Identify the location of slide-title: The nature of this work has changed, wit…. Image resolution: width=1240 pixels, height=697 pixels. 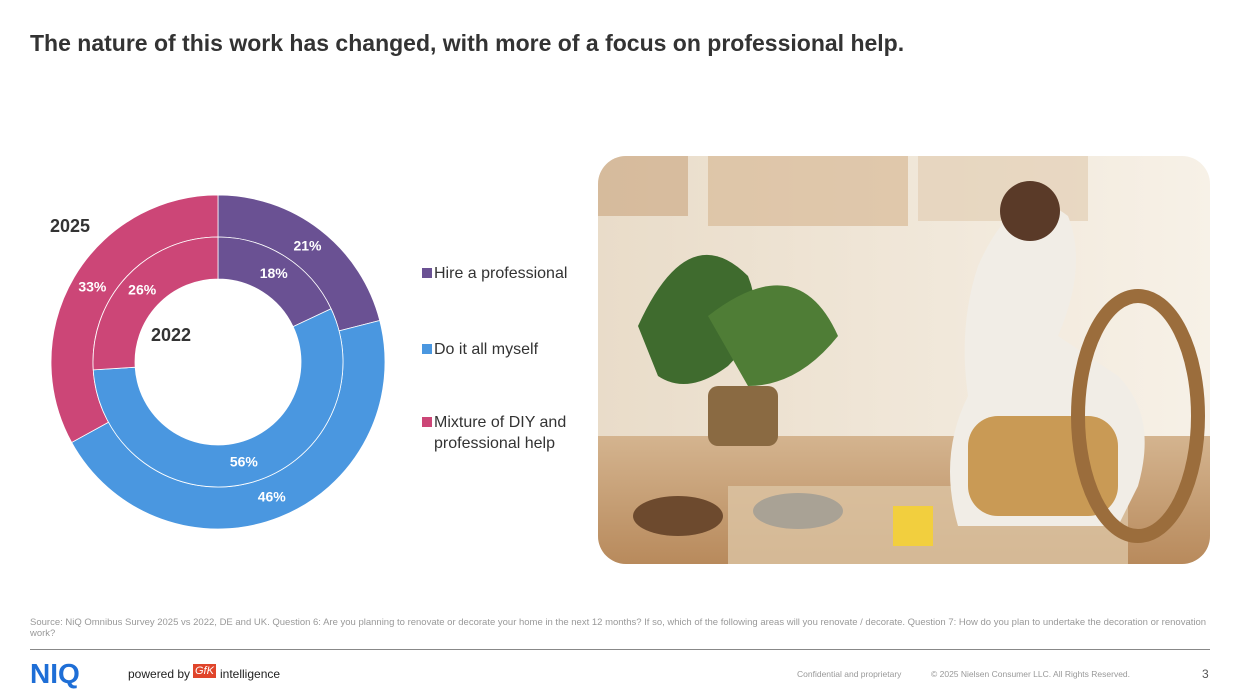
(467, 43).